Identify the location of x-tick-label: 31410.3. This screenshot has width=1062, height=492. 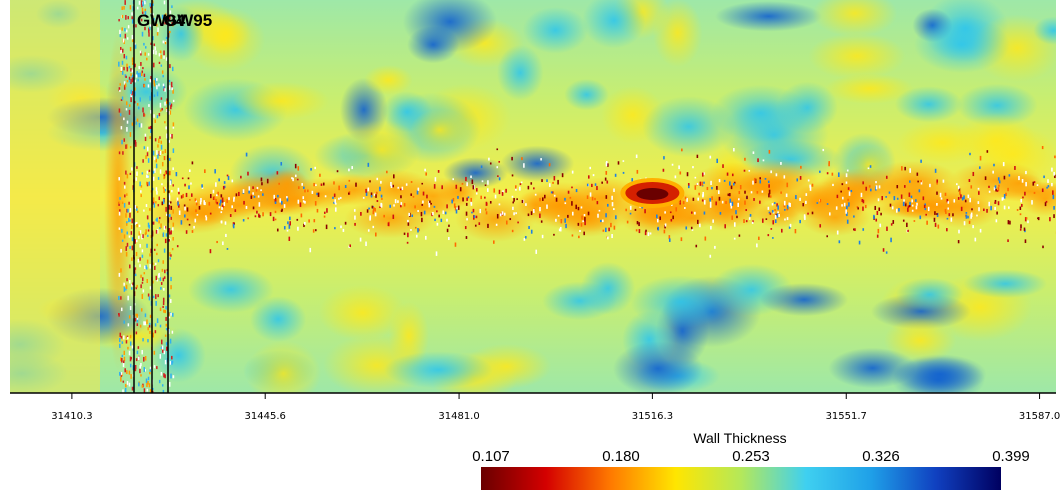
(71, 416).